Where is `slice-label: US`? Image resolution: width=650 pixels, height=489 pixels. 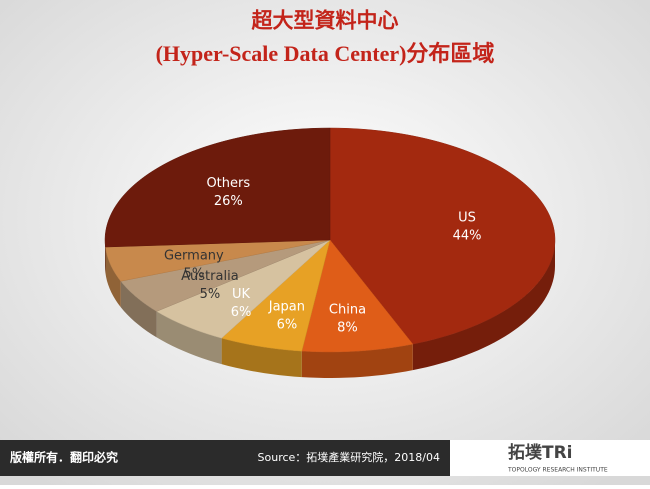
slice-label: US is located at coordinates (467, 217).